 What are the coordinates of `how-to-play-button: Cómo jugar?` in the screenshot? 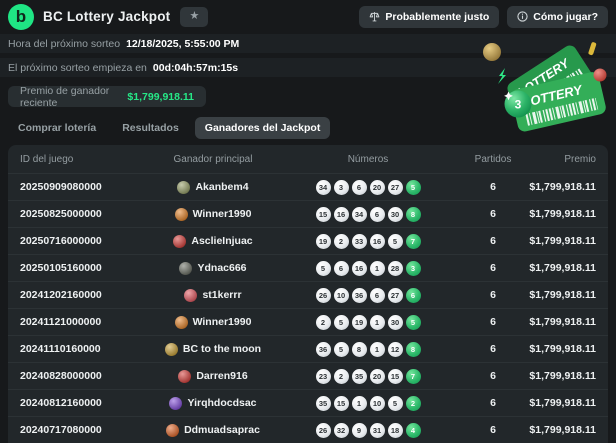 It's located at (557, 16).